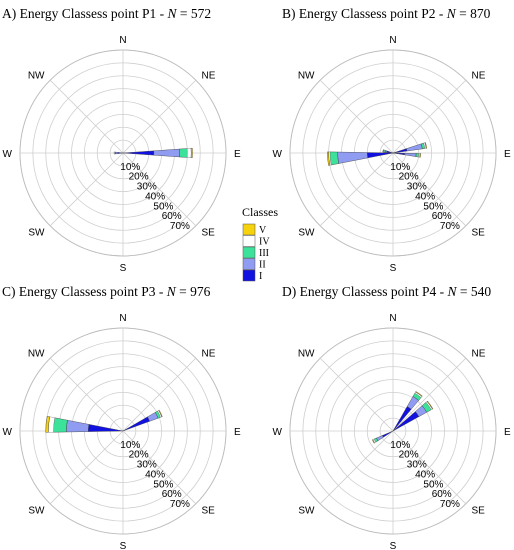 The width and height of the screenshot is (514, 550). I want to click on legend-label-v: V, so click(263, 230).